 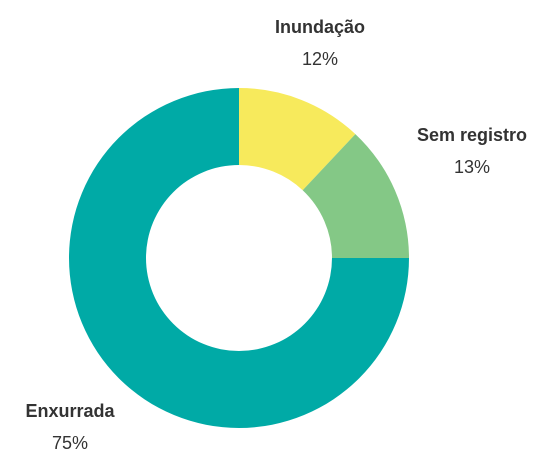 I want to click on slice-value: 12%, so click(x=320, y=59).